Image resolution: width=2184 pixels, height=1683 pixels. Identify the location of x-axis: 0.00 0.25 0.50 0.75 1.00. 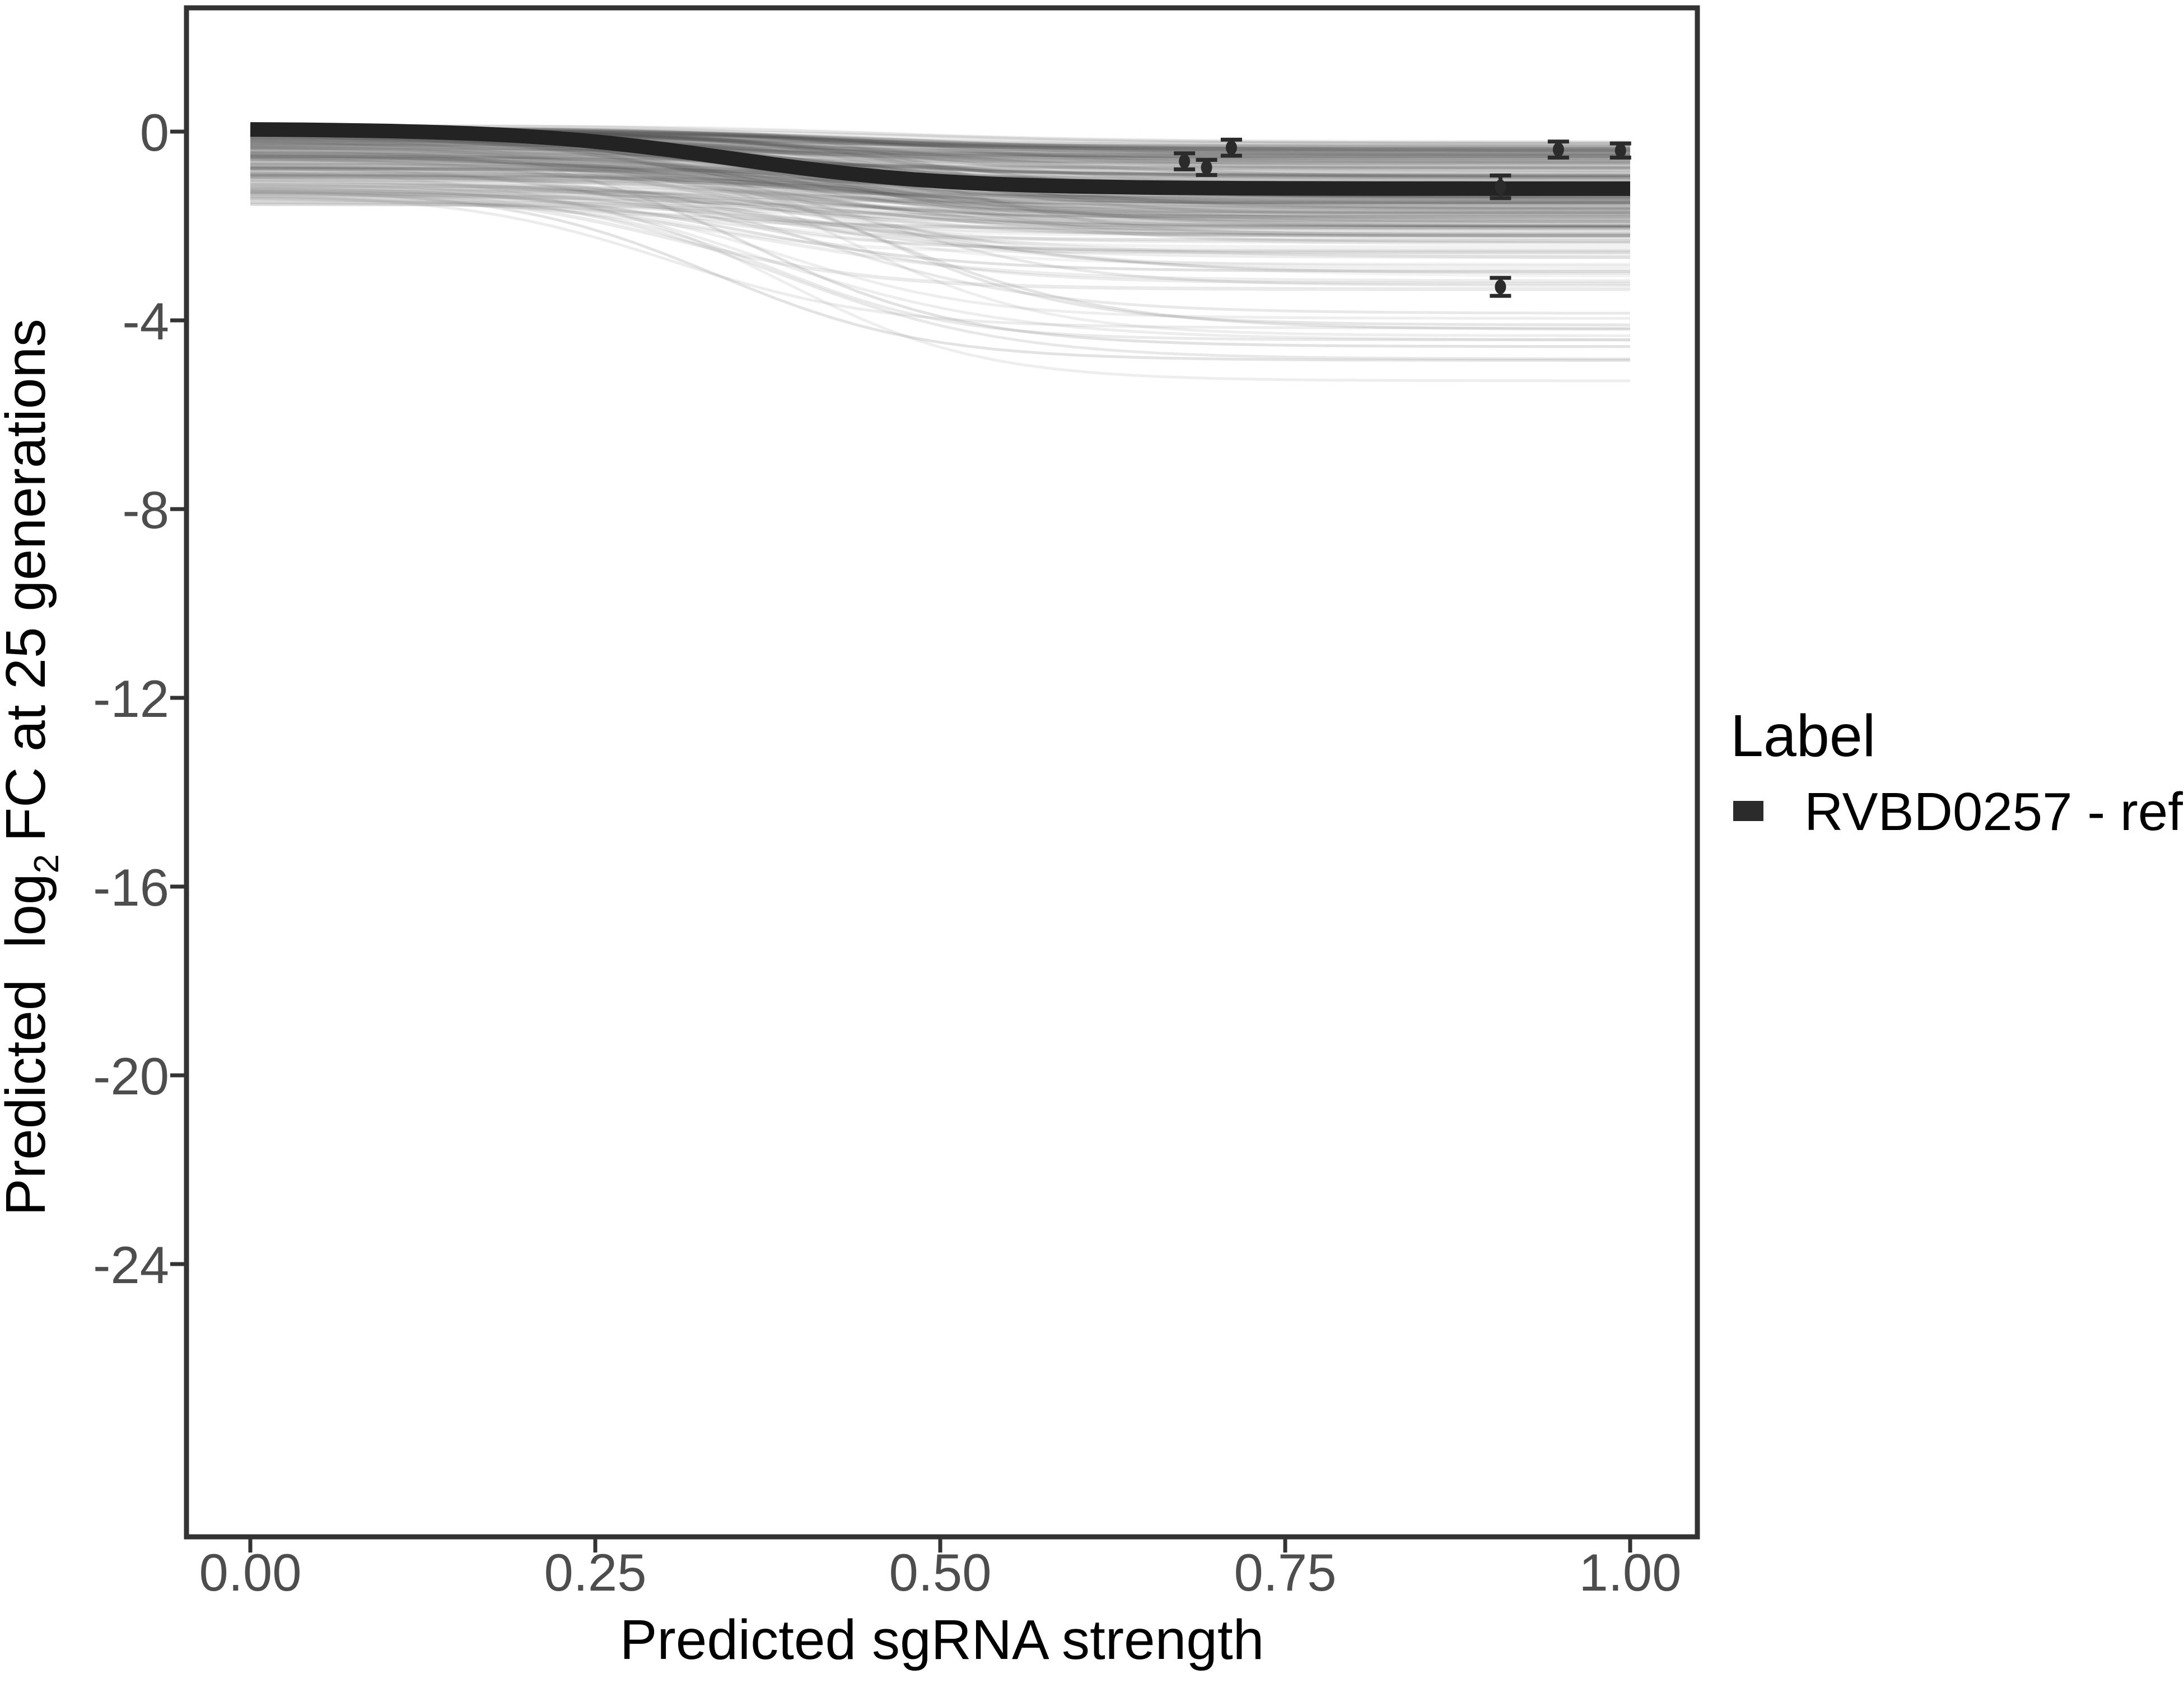
(940, 1569).